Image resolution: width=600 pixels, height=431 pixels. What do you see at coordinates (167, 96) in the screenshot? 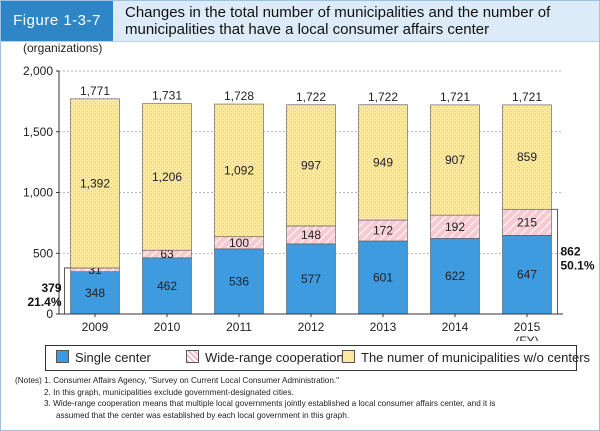
I see `total-label: 1,731` at bounding box center [167, 96].